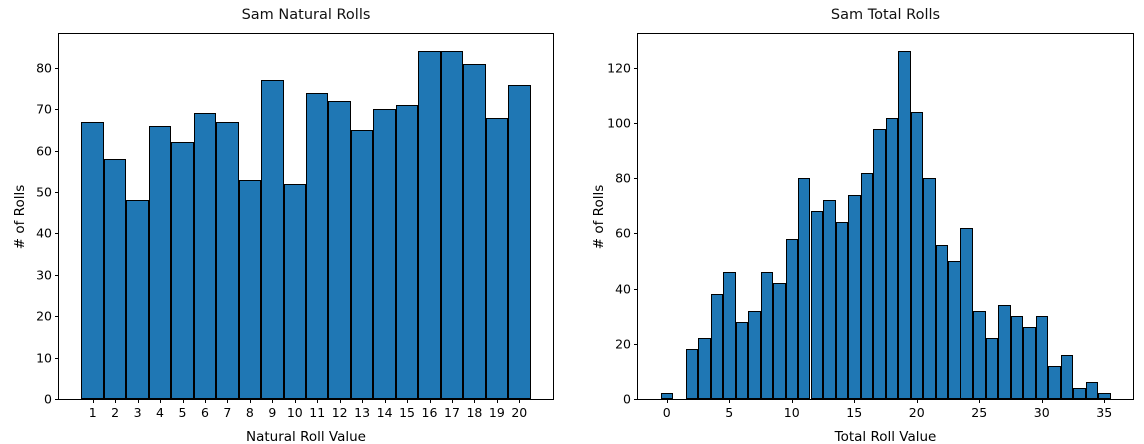 This screenshot has height=444, width=1144. What do you see at coordinates (885, 15) in the screenshot?
I see `chart-title: Sam Total Rolls` at bounding box center [885, 15].